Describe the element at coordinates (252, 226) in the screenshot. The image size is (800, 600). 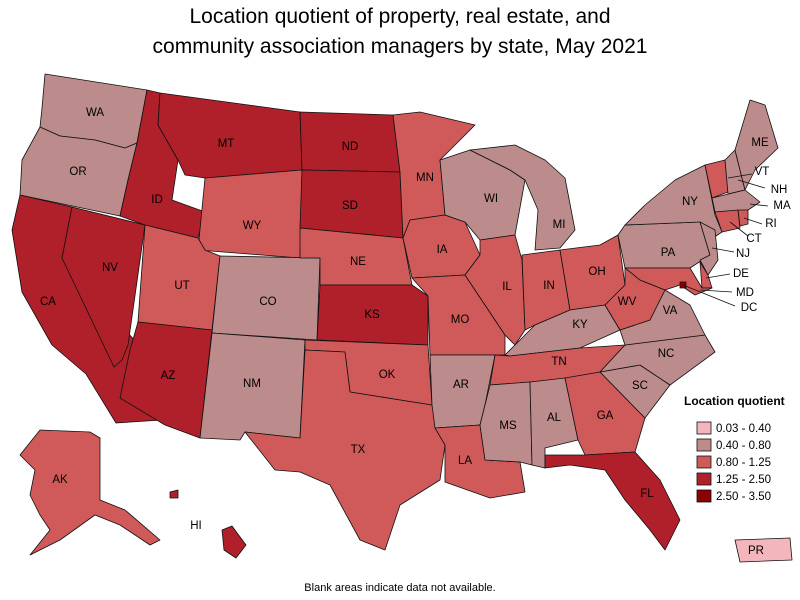
I see `label-WY: WY` at that location.